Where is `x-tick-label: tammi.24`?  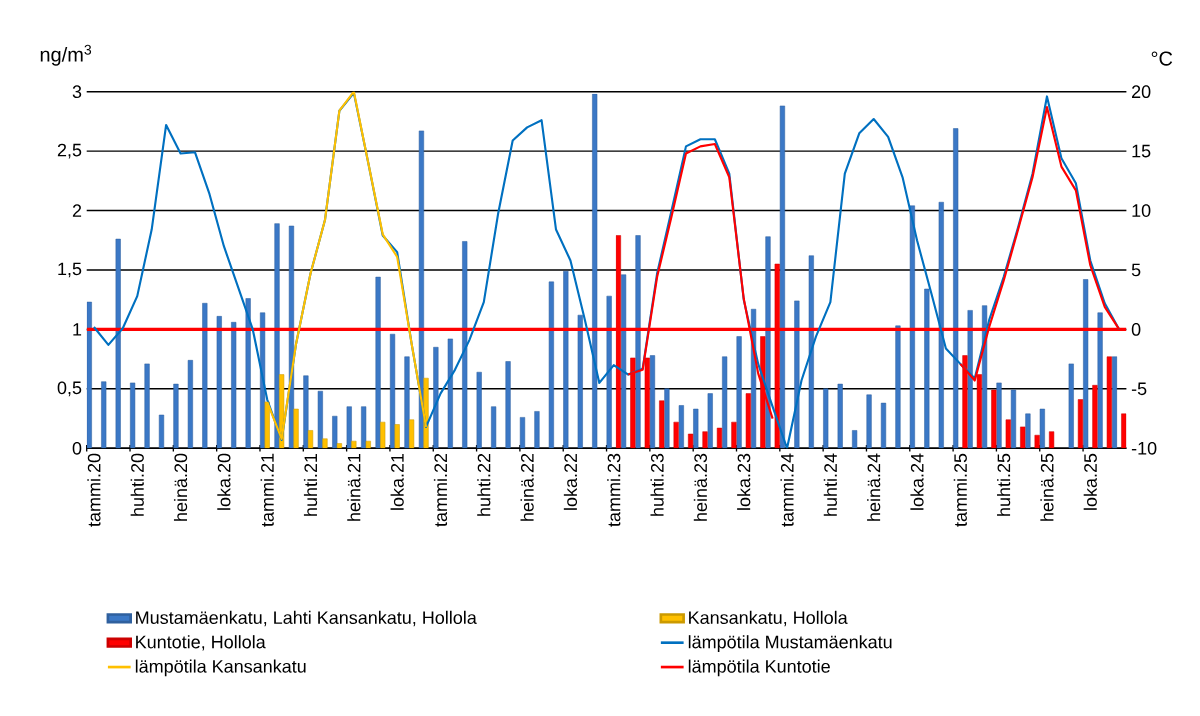
x-tick-label: tammi.24 is located at coordinates (787, 490).